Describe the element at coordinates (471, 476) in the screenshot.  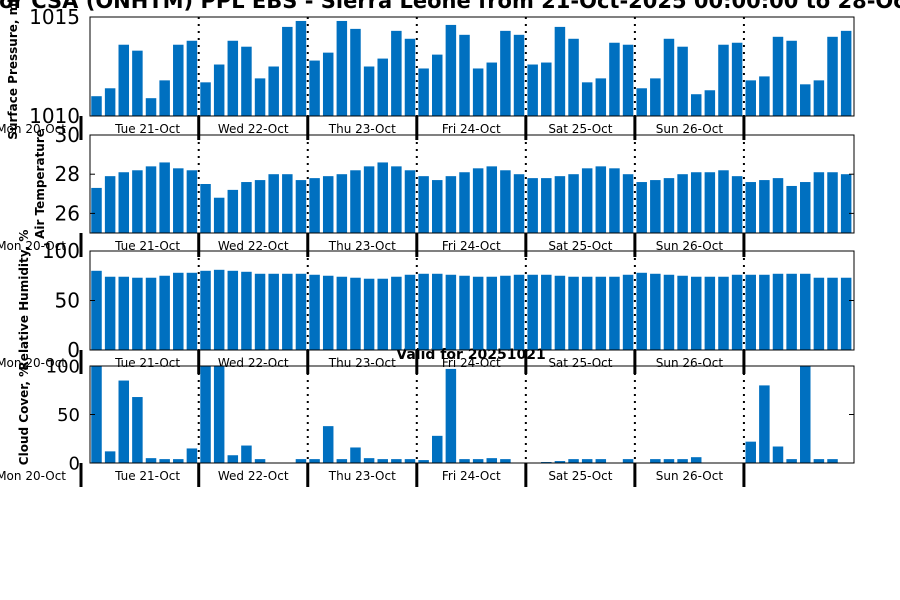
I see `x-day-label: Fri 24-Oct` at that location.